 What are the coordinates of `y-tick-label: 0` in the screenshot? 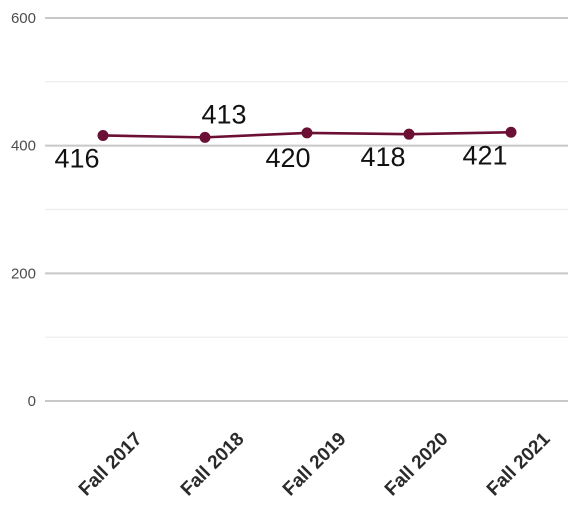 It's located at (32, 401).